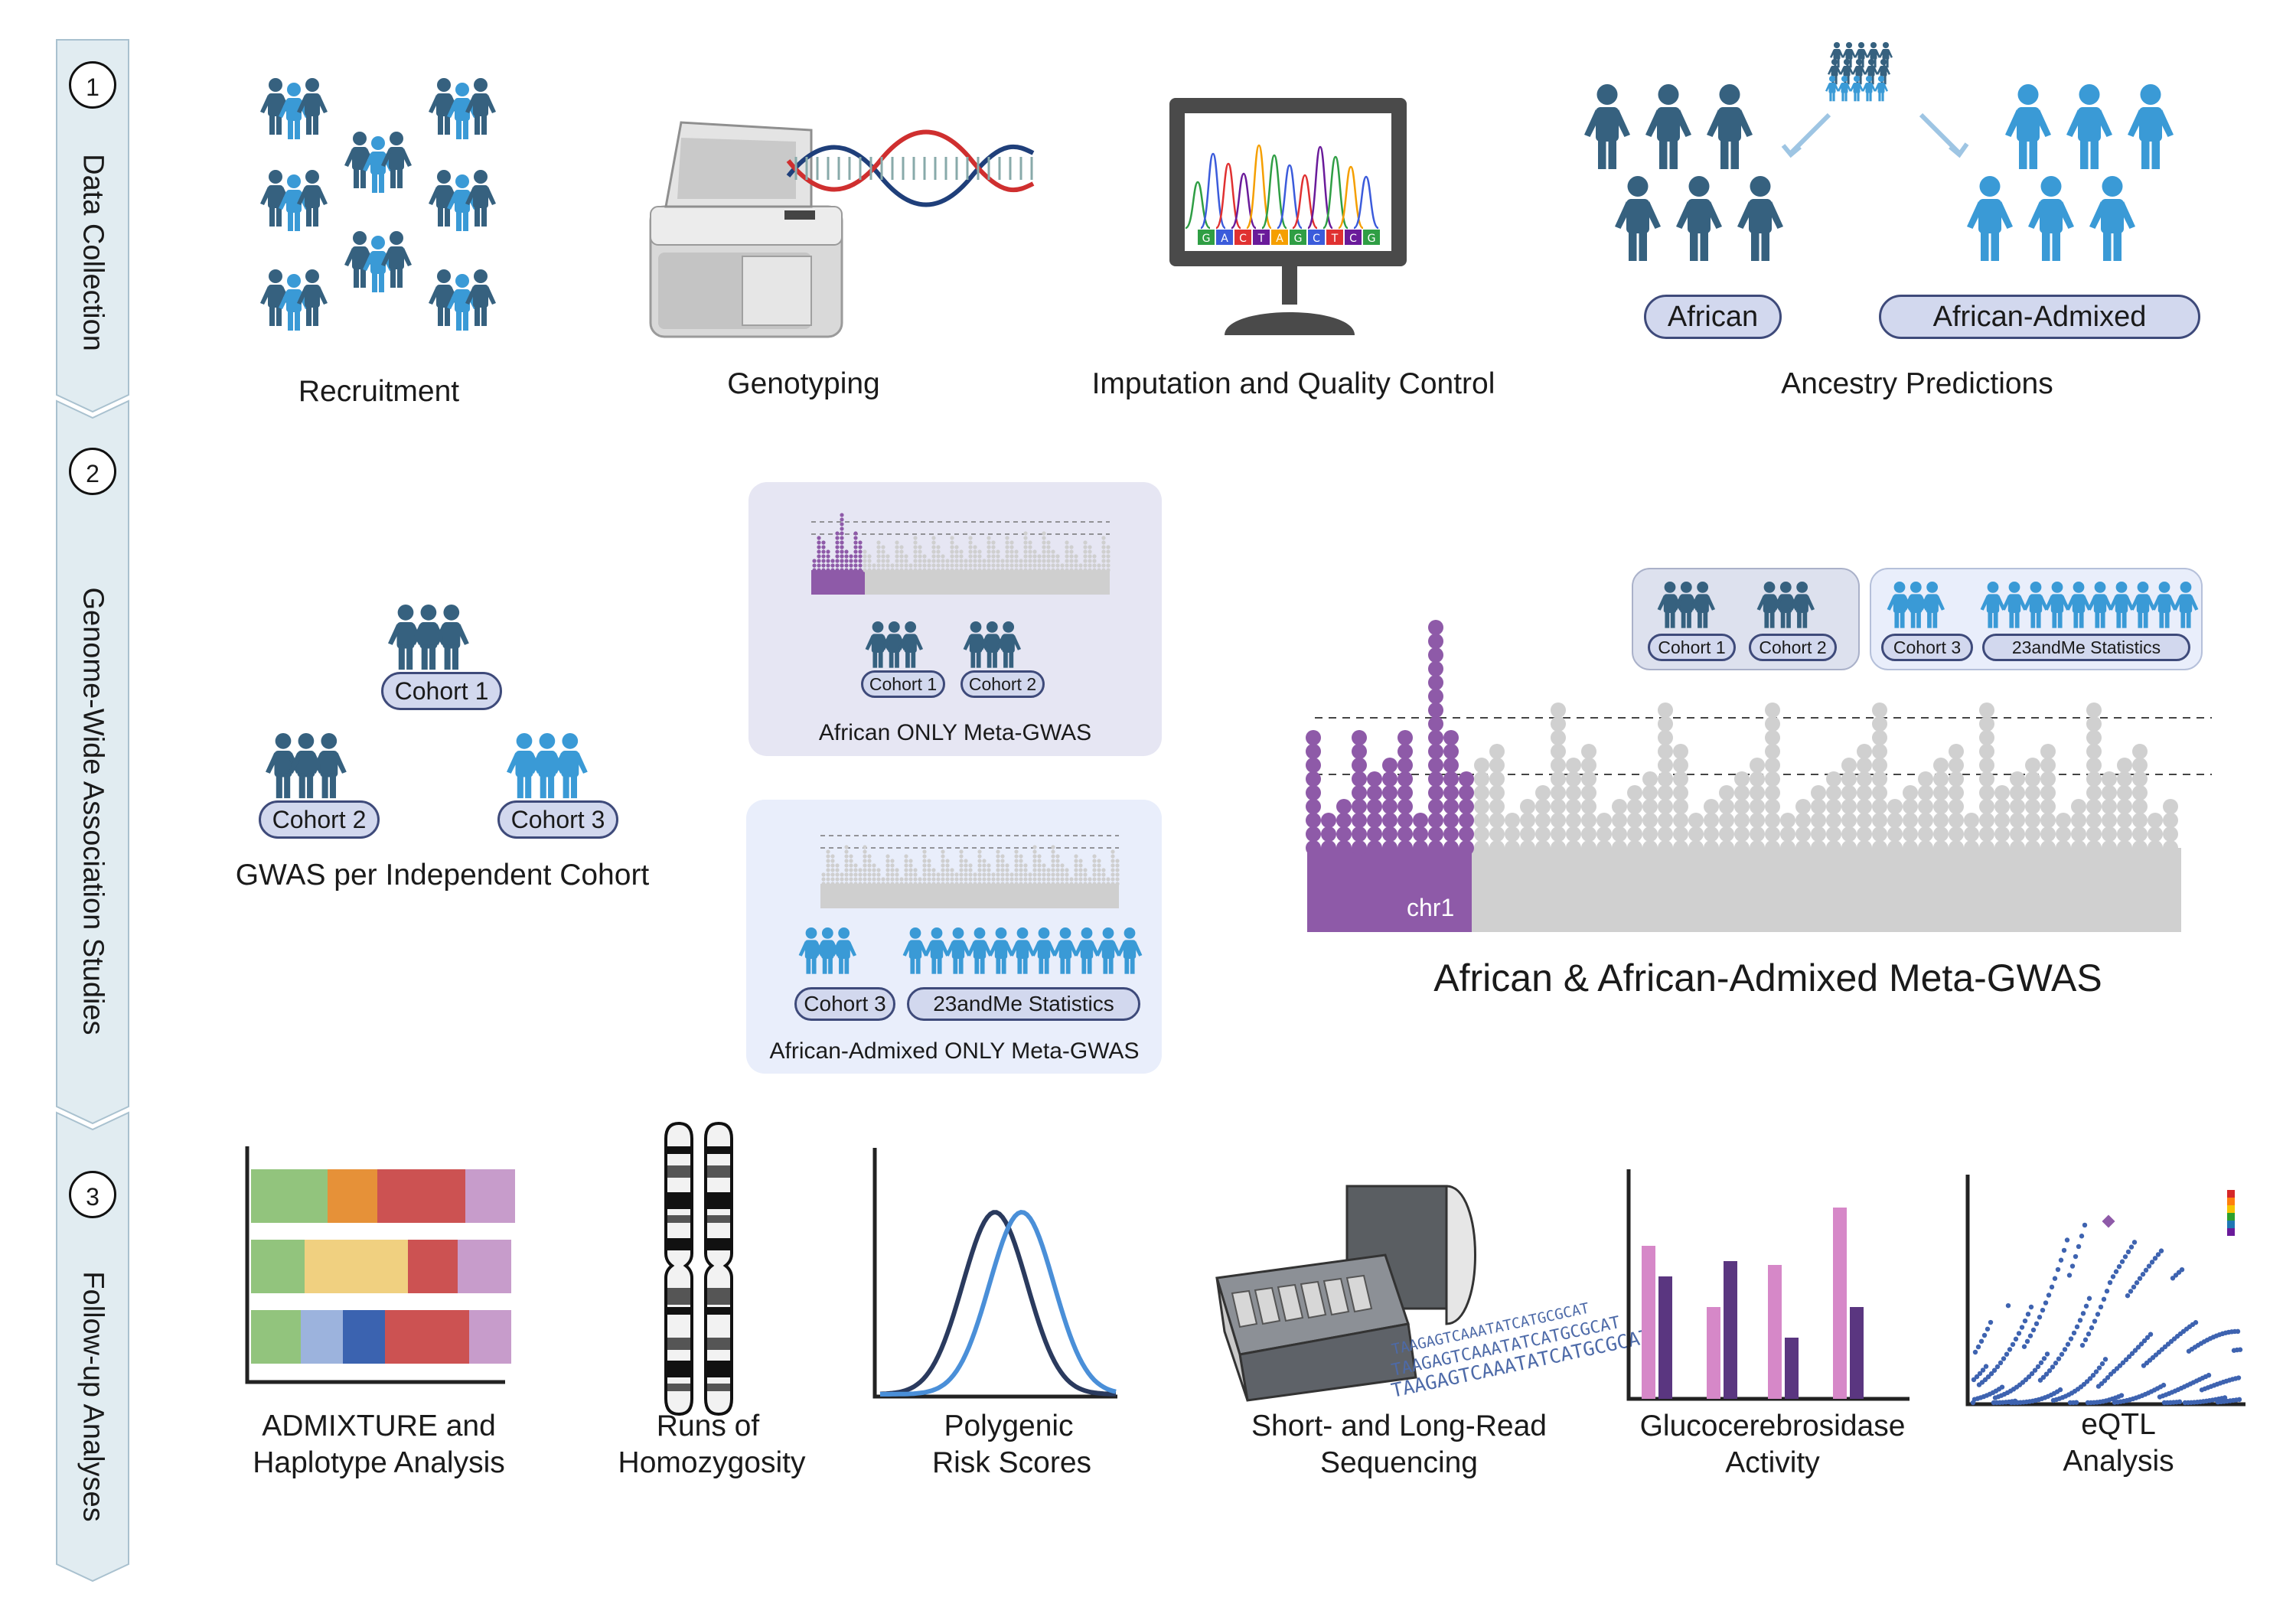 The image size is (2296, 1607). What do you see at coordinates (970, 872) in the screenshot?
I see `admixed-only-manhattan` at bounding box center [970, 872].